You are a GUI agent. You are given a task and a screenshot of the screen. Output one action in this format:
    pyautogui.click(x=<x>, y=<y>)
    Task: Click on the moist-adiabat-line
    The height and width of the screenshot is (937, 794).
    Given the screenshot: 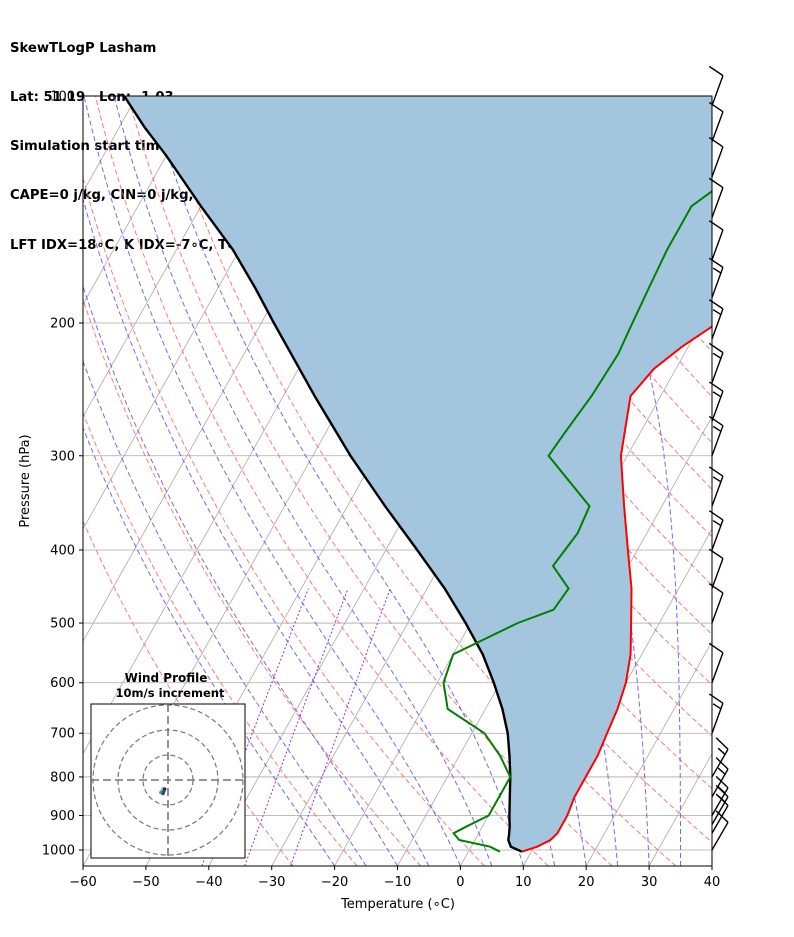 What is the action you would take?
    pyautogui.click(x=209, y=646)
    